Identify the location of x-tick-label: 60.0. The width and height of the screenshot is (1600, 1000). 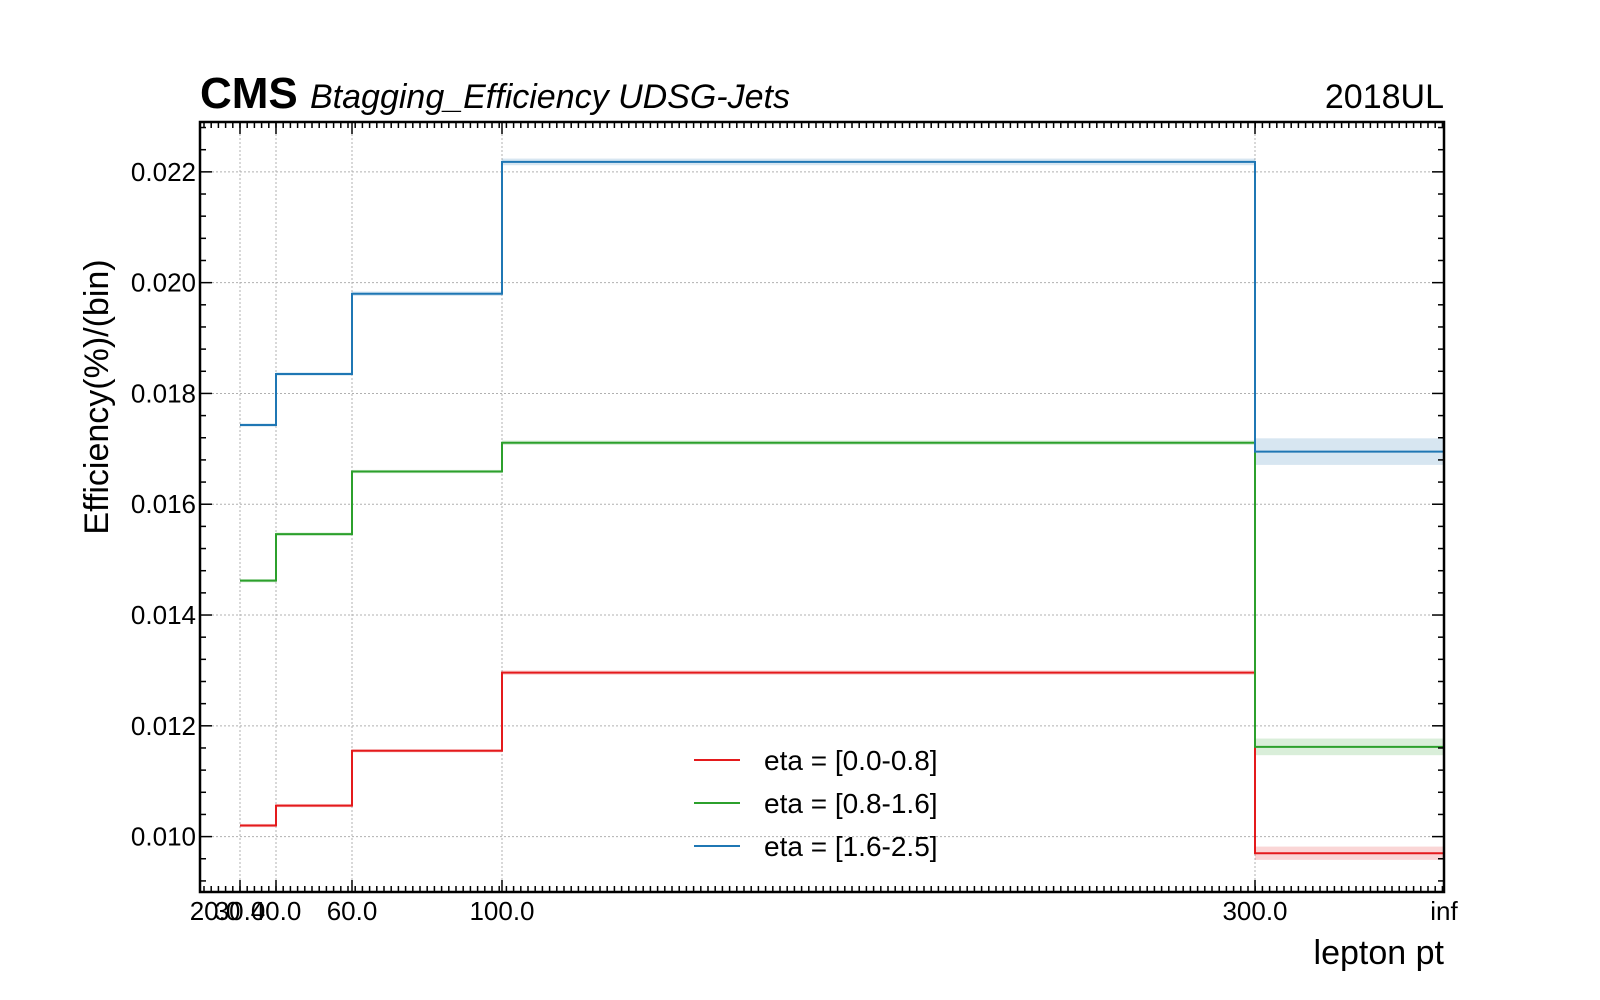
(352, 911).